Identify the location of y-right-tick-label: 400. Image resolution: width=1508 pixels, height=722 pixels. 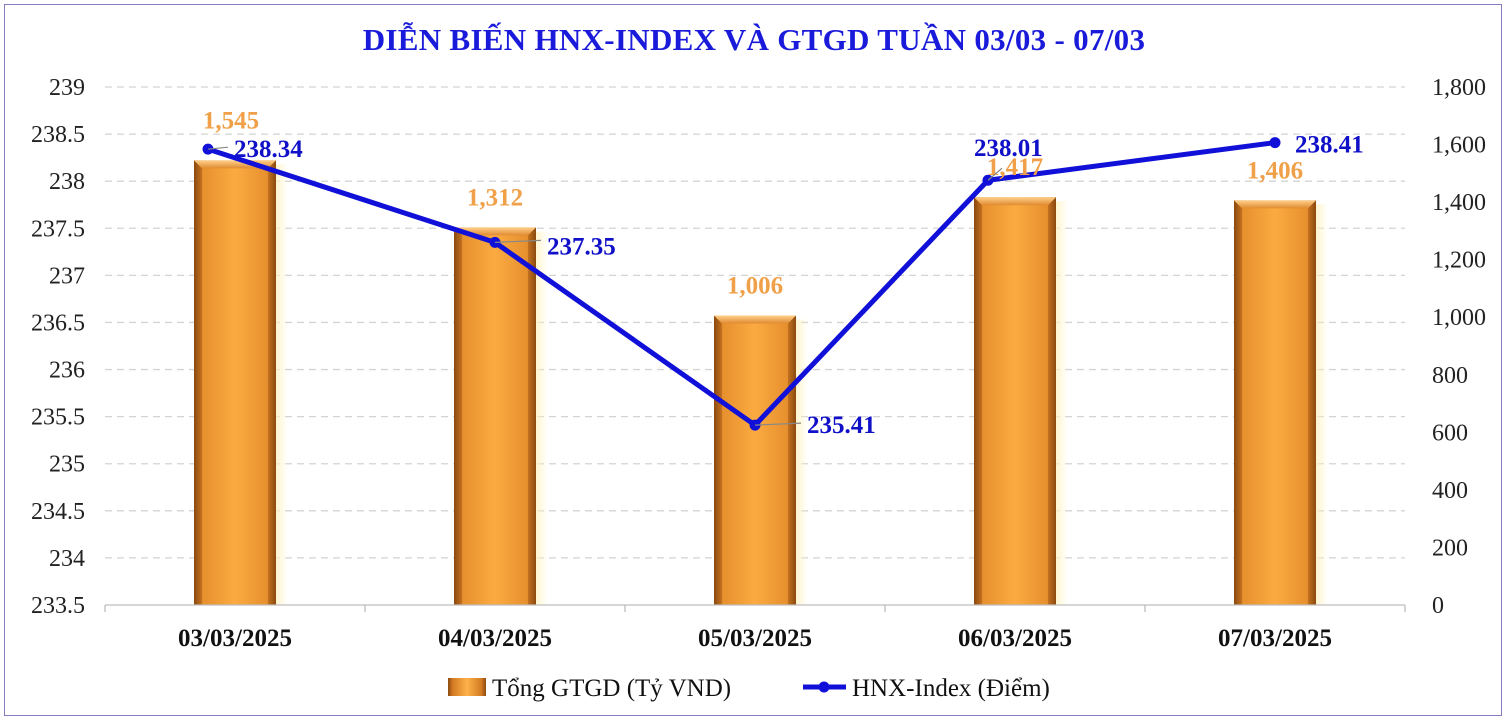
(1450, 491).